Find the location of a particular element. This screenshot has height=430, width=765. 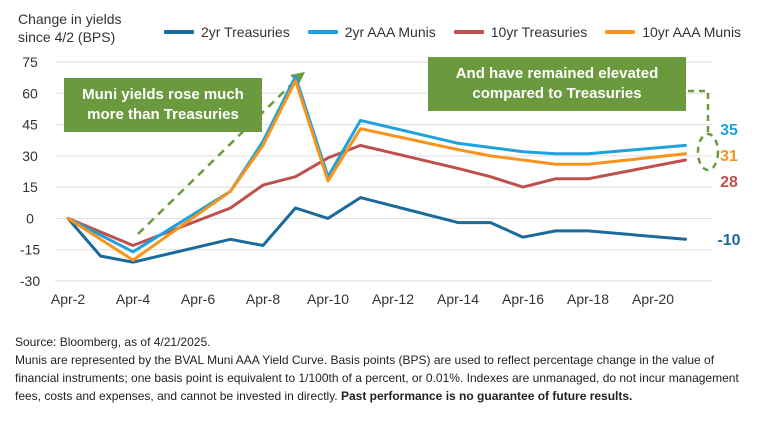

y-tick-label: 15 is located at coordinates (30, 187).